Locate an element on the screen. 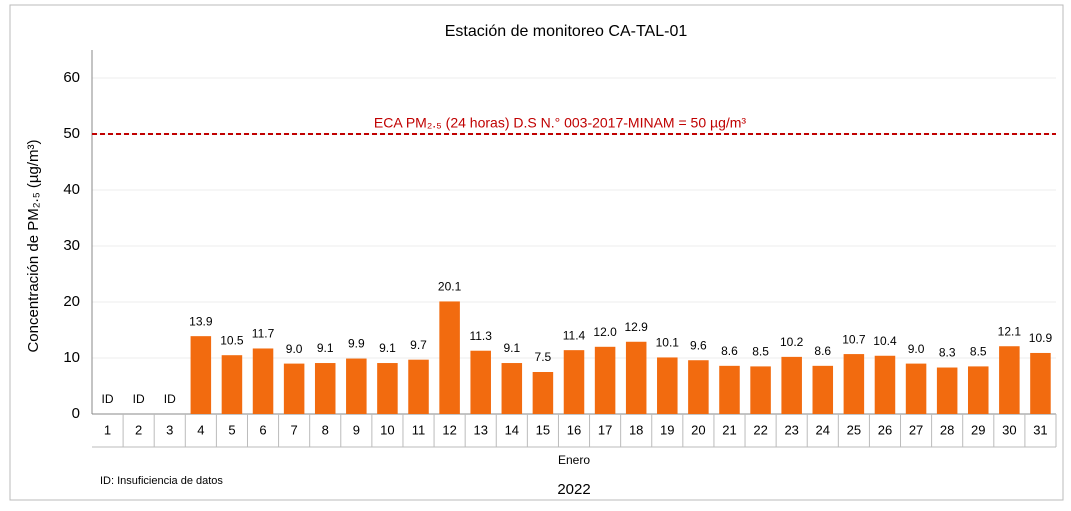  x-tick-label: 16 is located at coordinates (574, 429).